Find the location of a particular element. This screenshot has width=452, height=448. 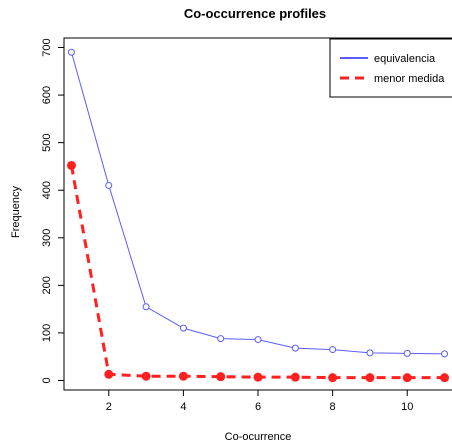

y-tick-label: 400 is located at coordinates (47, 190).